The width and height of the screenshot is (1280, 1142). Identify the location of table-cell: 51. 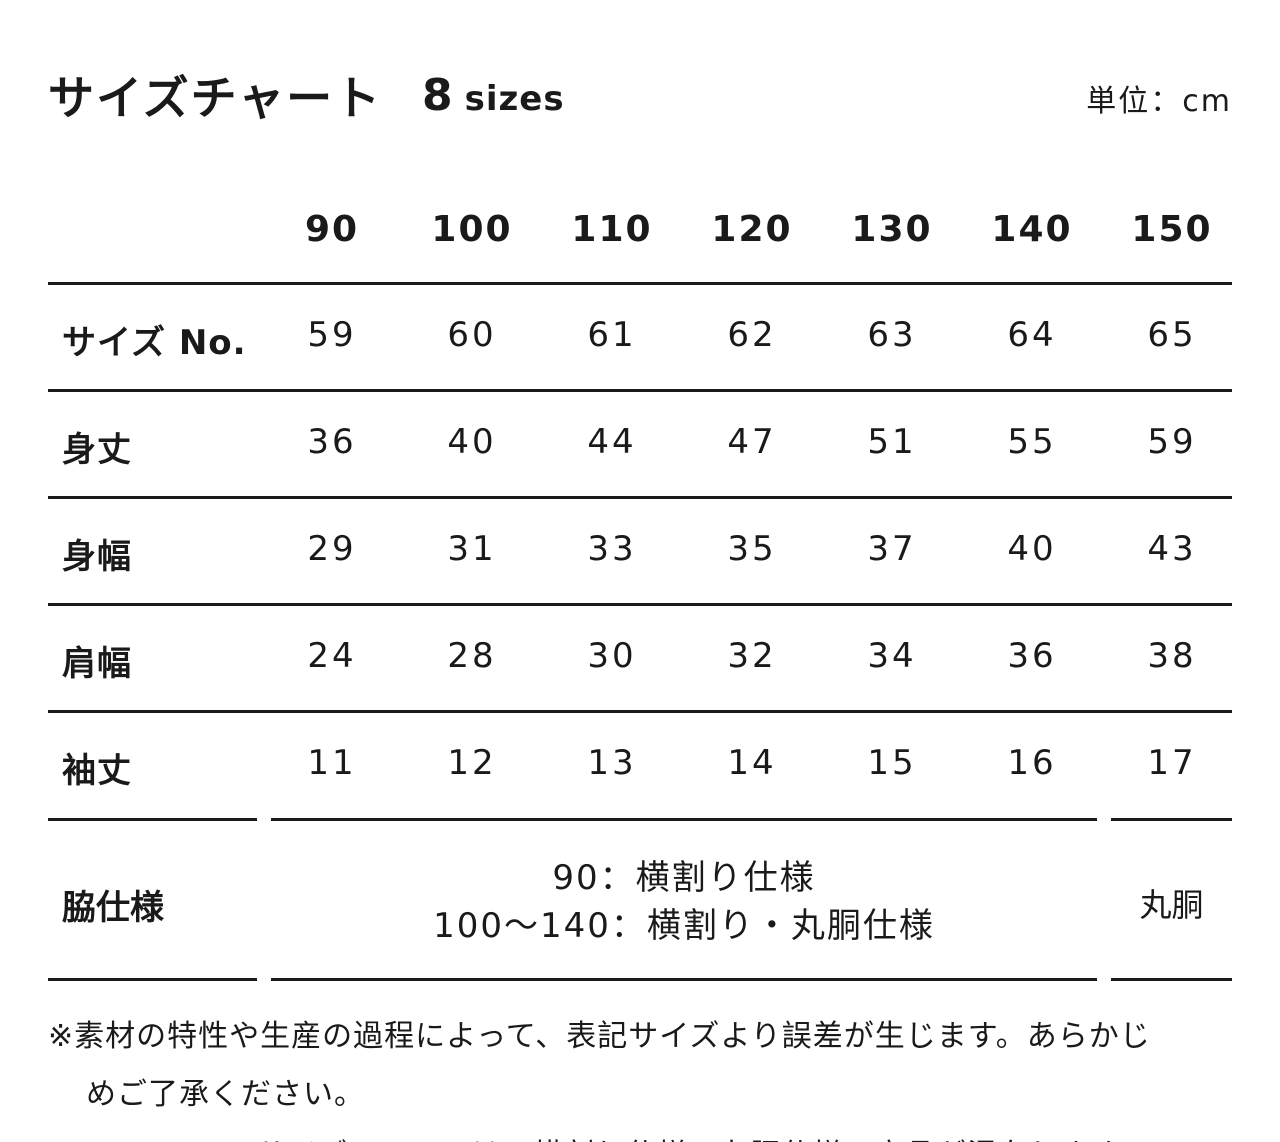
(892, 442).